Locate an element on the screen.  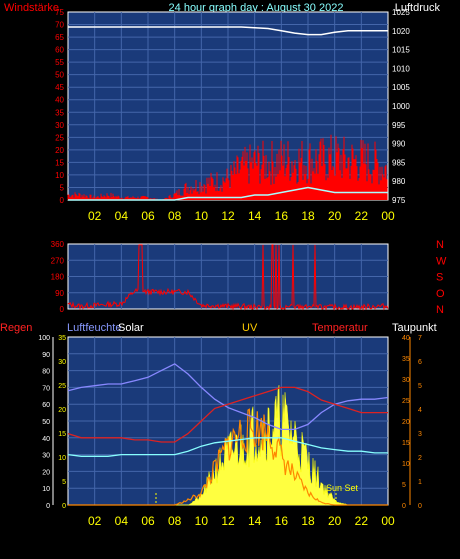
pressure-axis-tick-label: 1015 is located at coordinates (401, 50).